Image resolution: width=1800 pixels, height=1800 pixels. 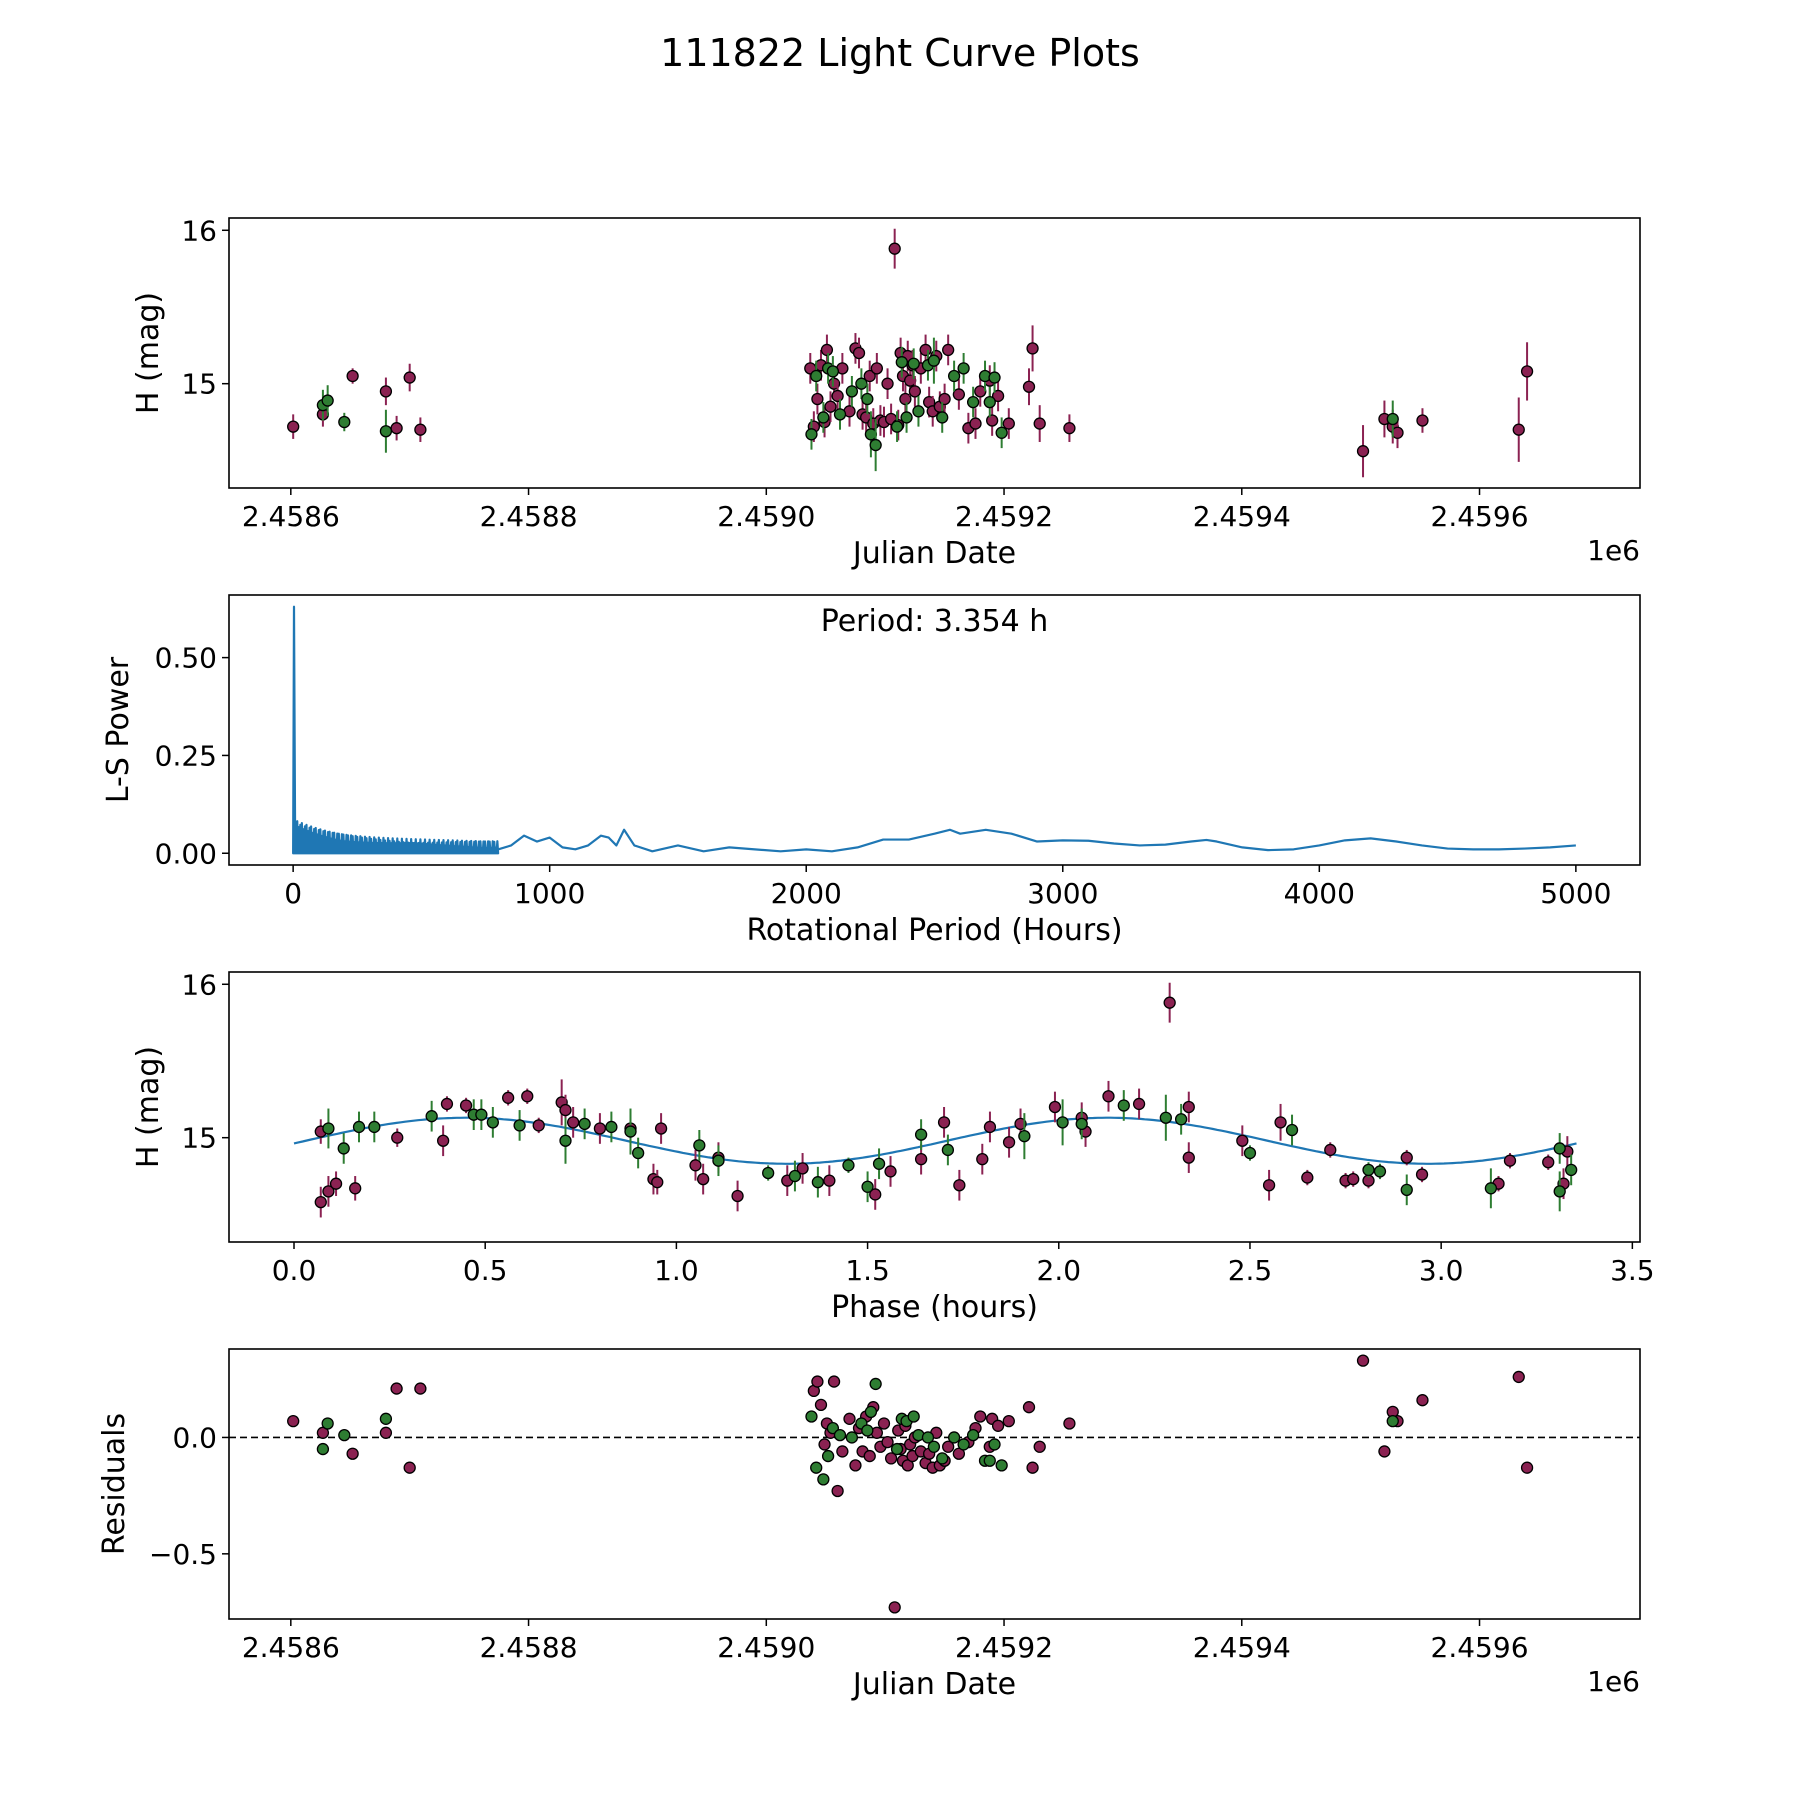 What do you see at coordinates (933, 1684) in the screenshot?
I see `x-axis-label: Julian Date` at bounding box center [933, 1684].